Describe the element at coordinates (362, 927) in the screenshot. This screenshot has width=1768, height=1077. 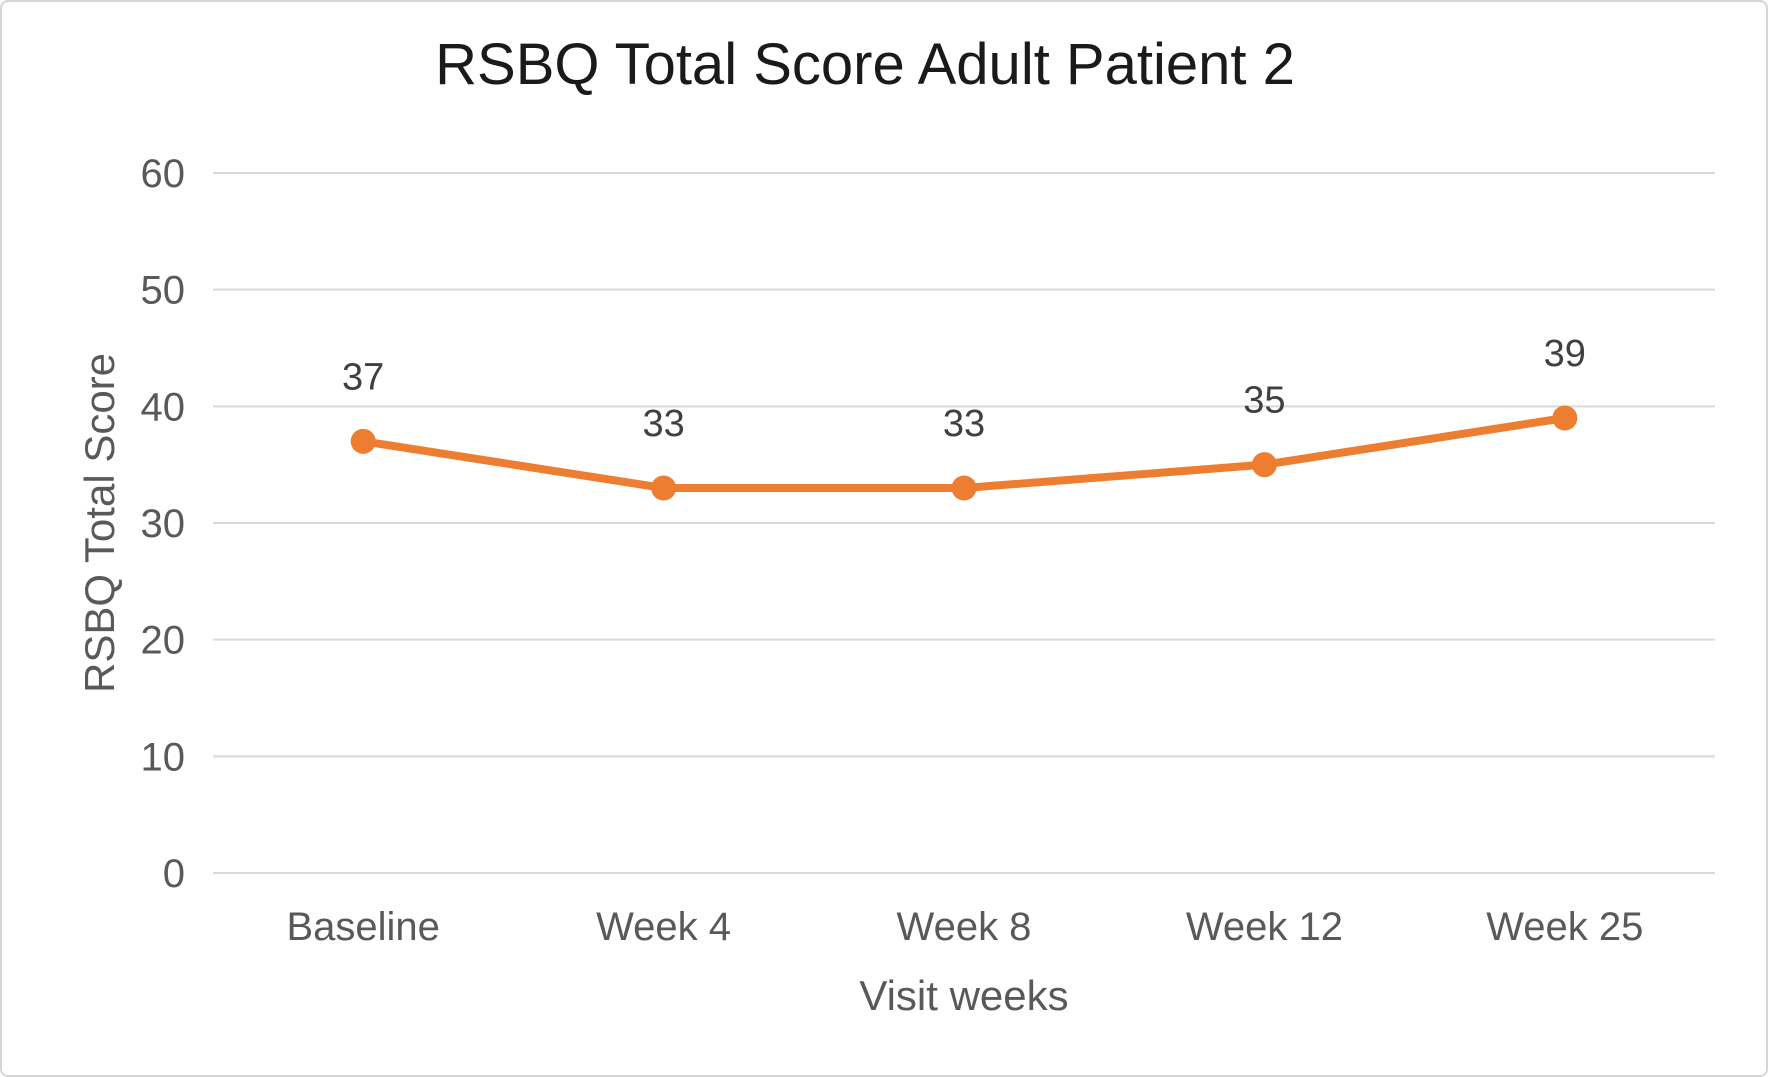
I see `x-tick-label: Baseline` at that location.